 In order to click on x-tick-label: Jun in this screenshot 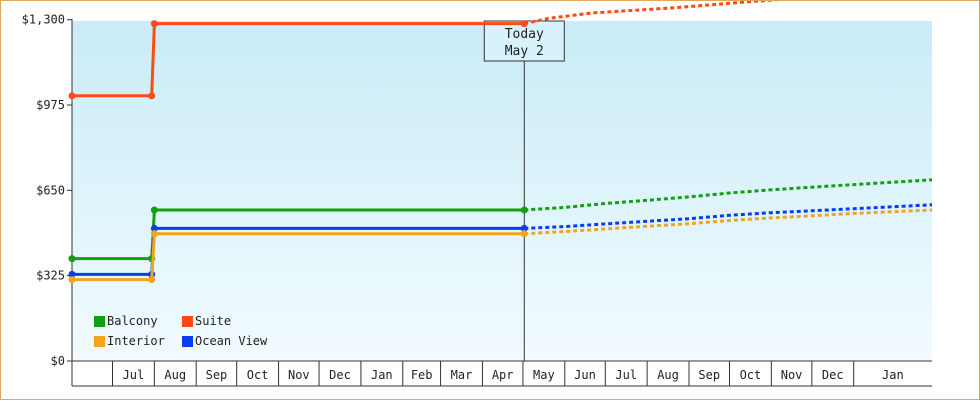, I will do `click(585, 375)`.